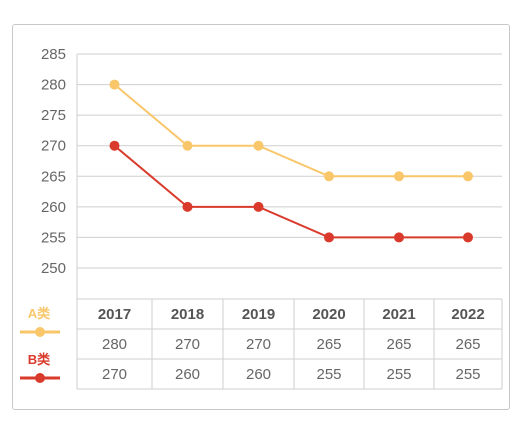 The height and width of the screenshot is (425, 526). What do you see at coordinates (39, 313) in the screenshot?
I see `legend-label: A类` at bounding box center [39, 313].